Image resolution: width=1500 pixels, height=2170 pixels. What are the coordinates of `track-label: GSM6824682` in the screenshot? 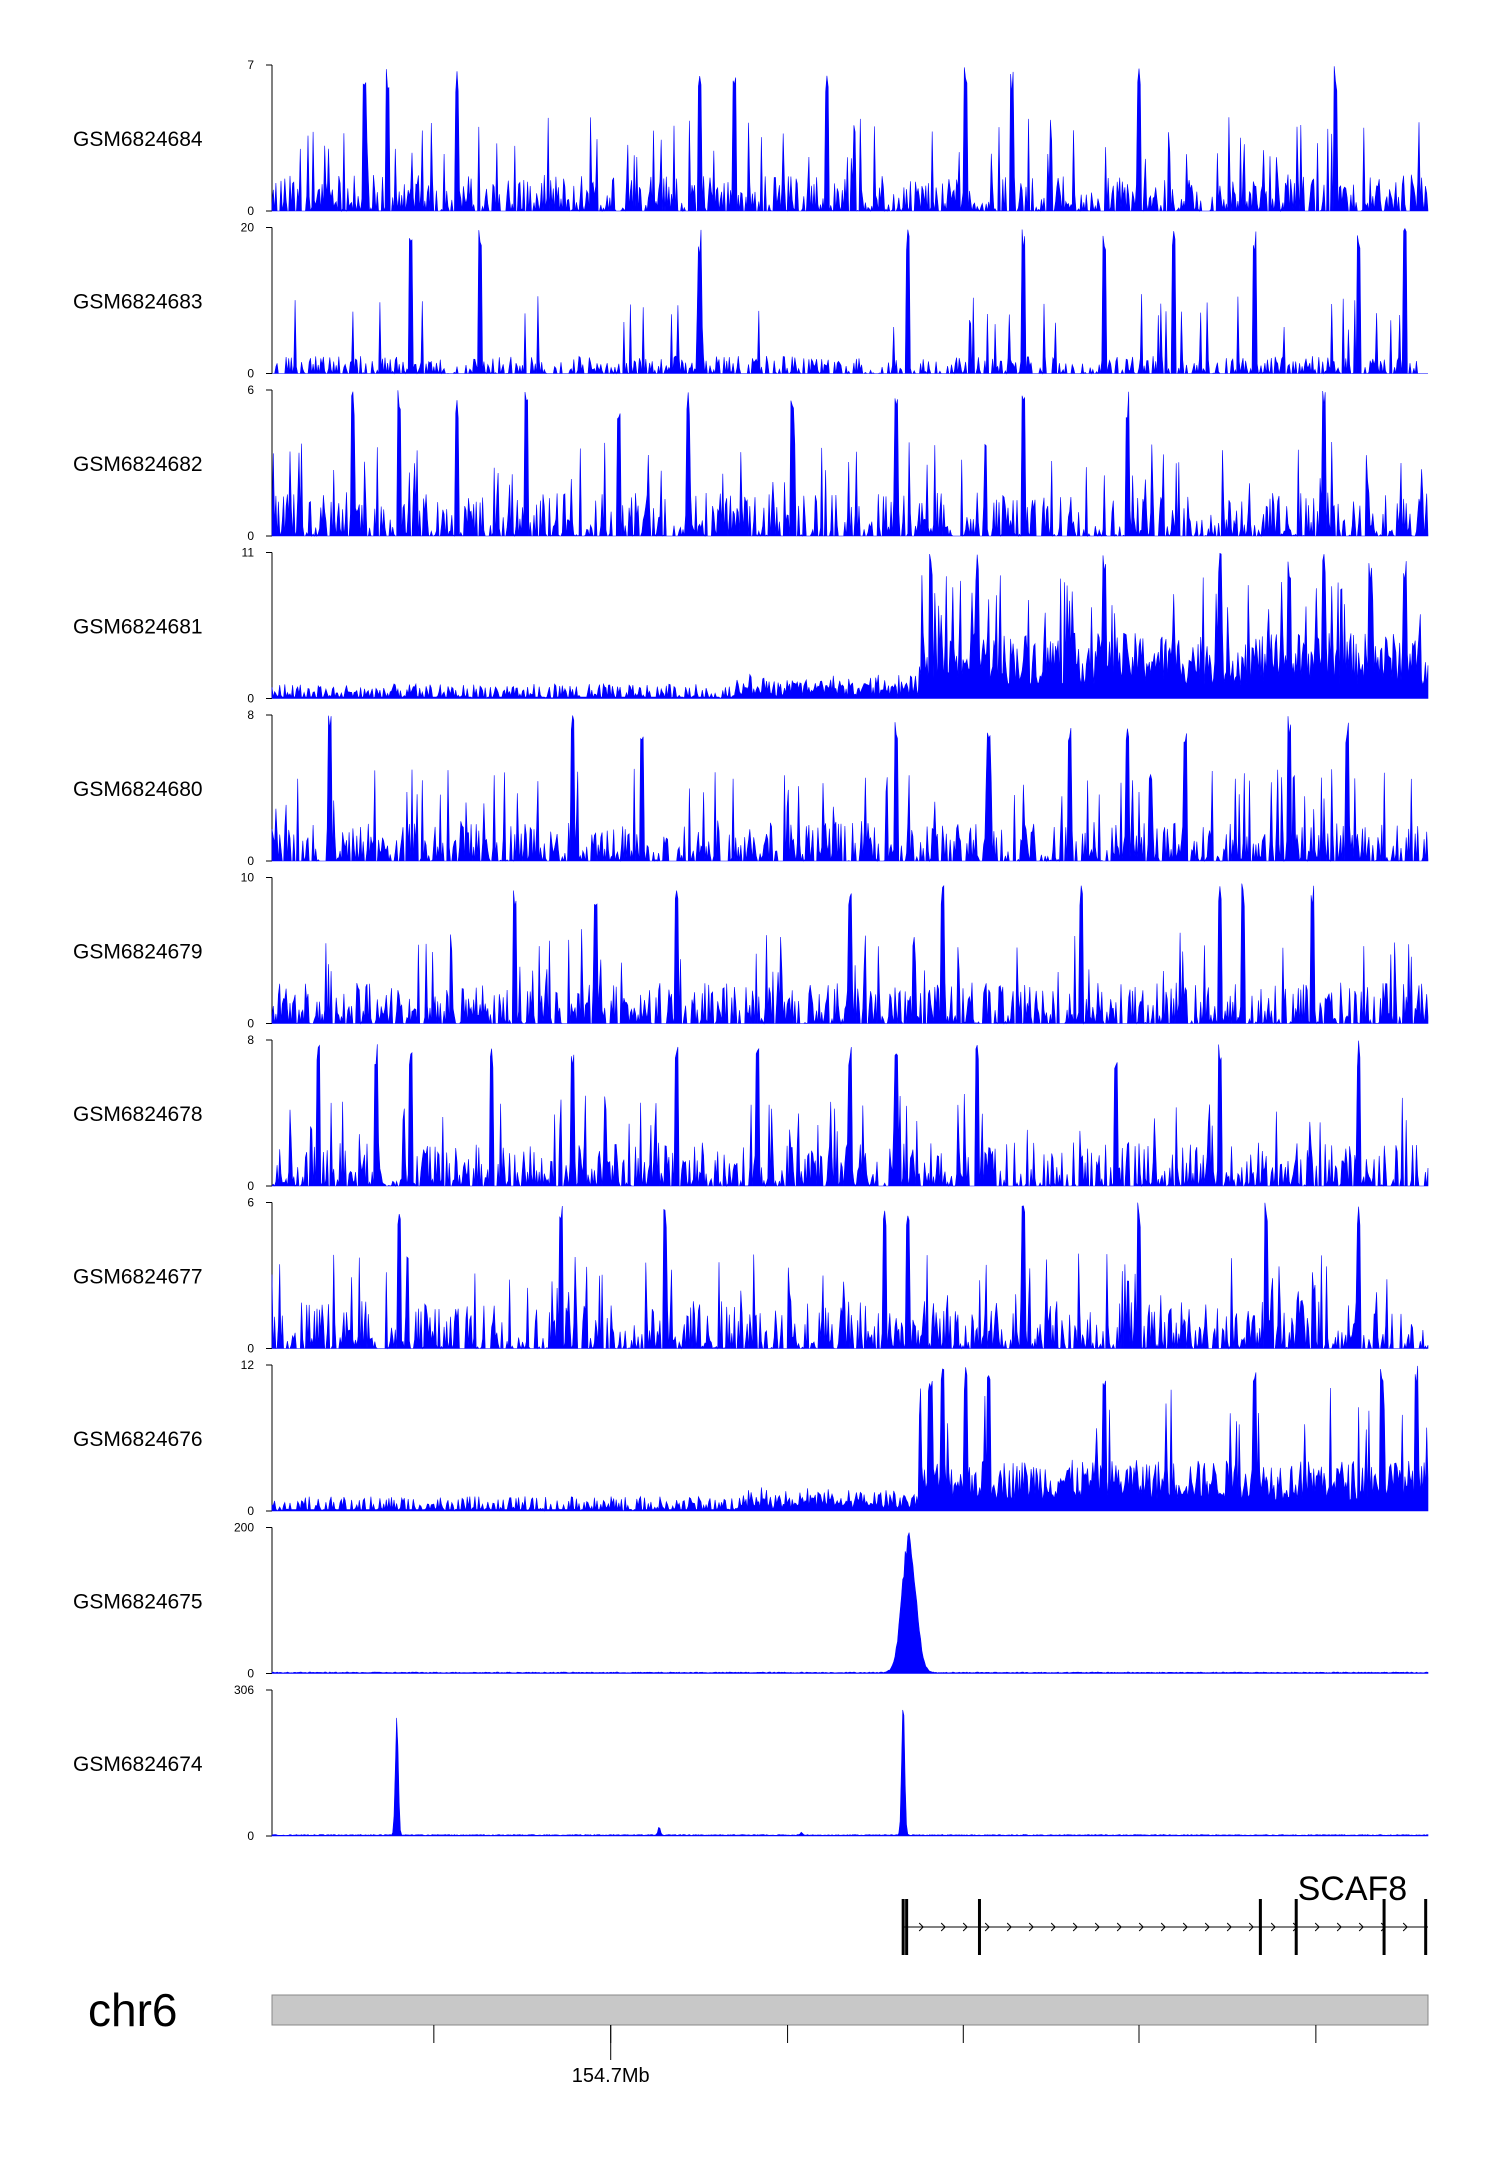 It's located at (138, 464).